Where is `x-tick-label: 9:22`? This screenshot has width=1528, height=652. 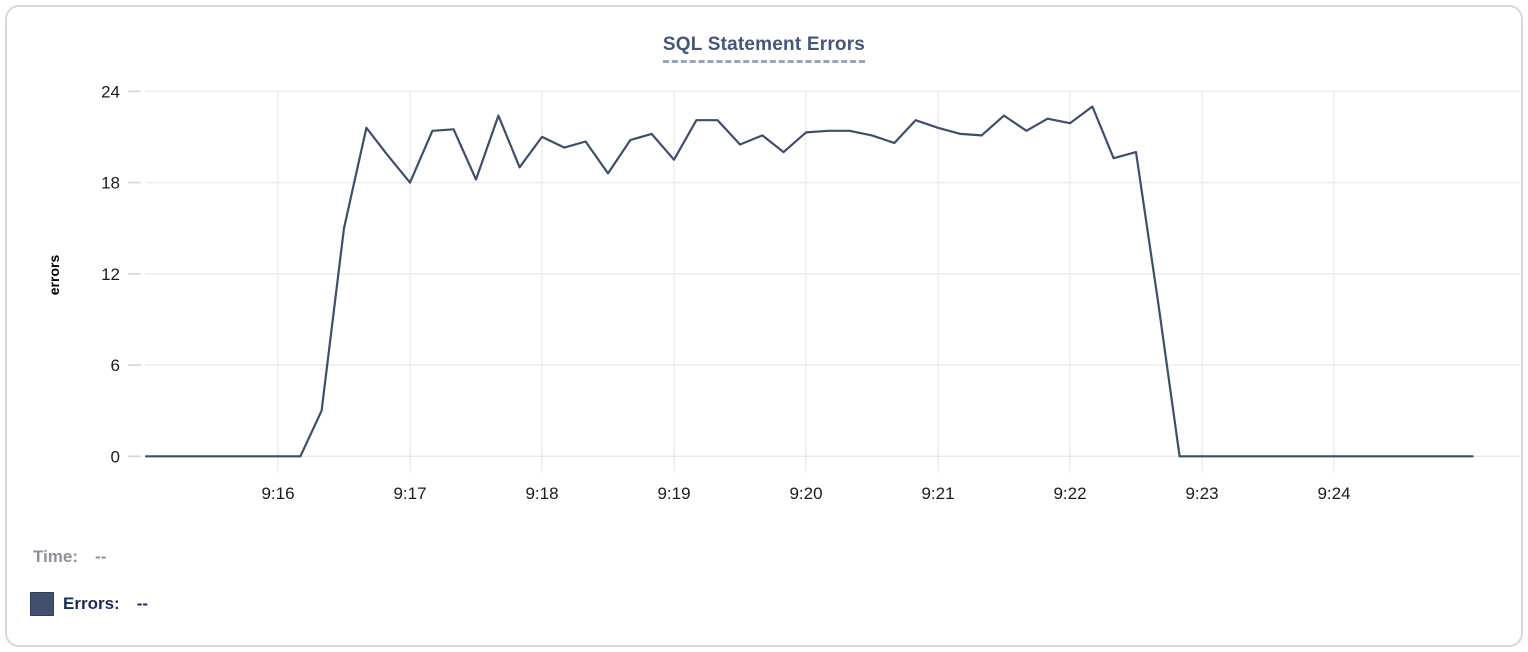
x-tick-label: 9:22 is located at coordinates (1069, 493).